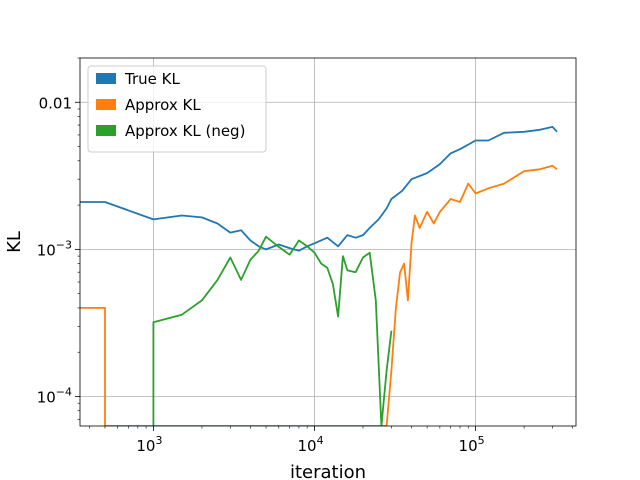 This screenshot has height=480, width=640. I want to click on x-tick-label-exponent: 4, so click(320, 440).